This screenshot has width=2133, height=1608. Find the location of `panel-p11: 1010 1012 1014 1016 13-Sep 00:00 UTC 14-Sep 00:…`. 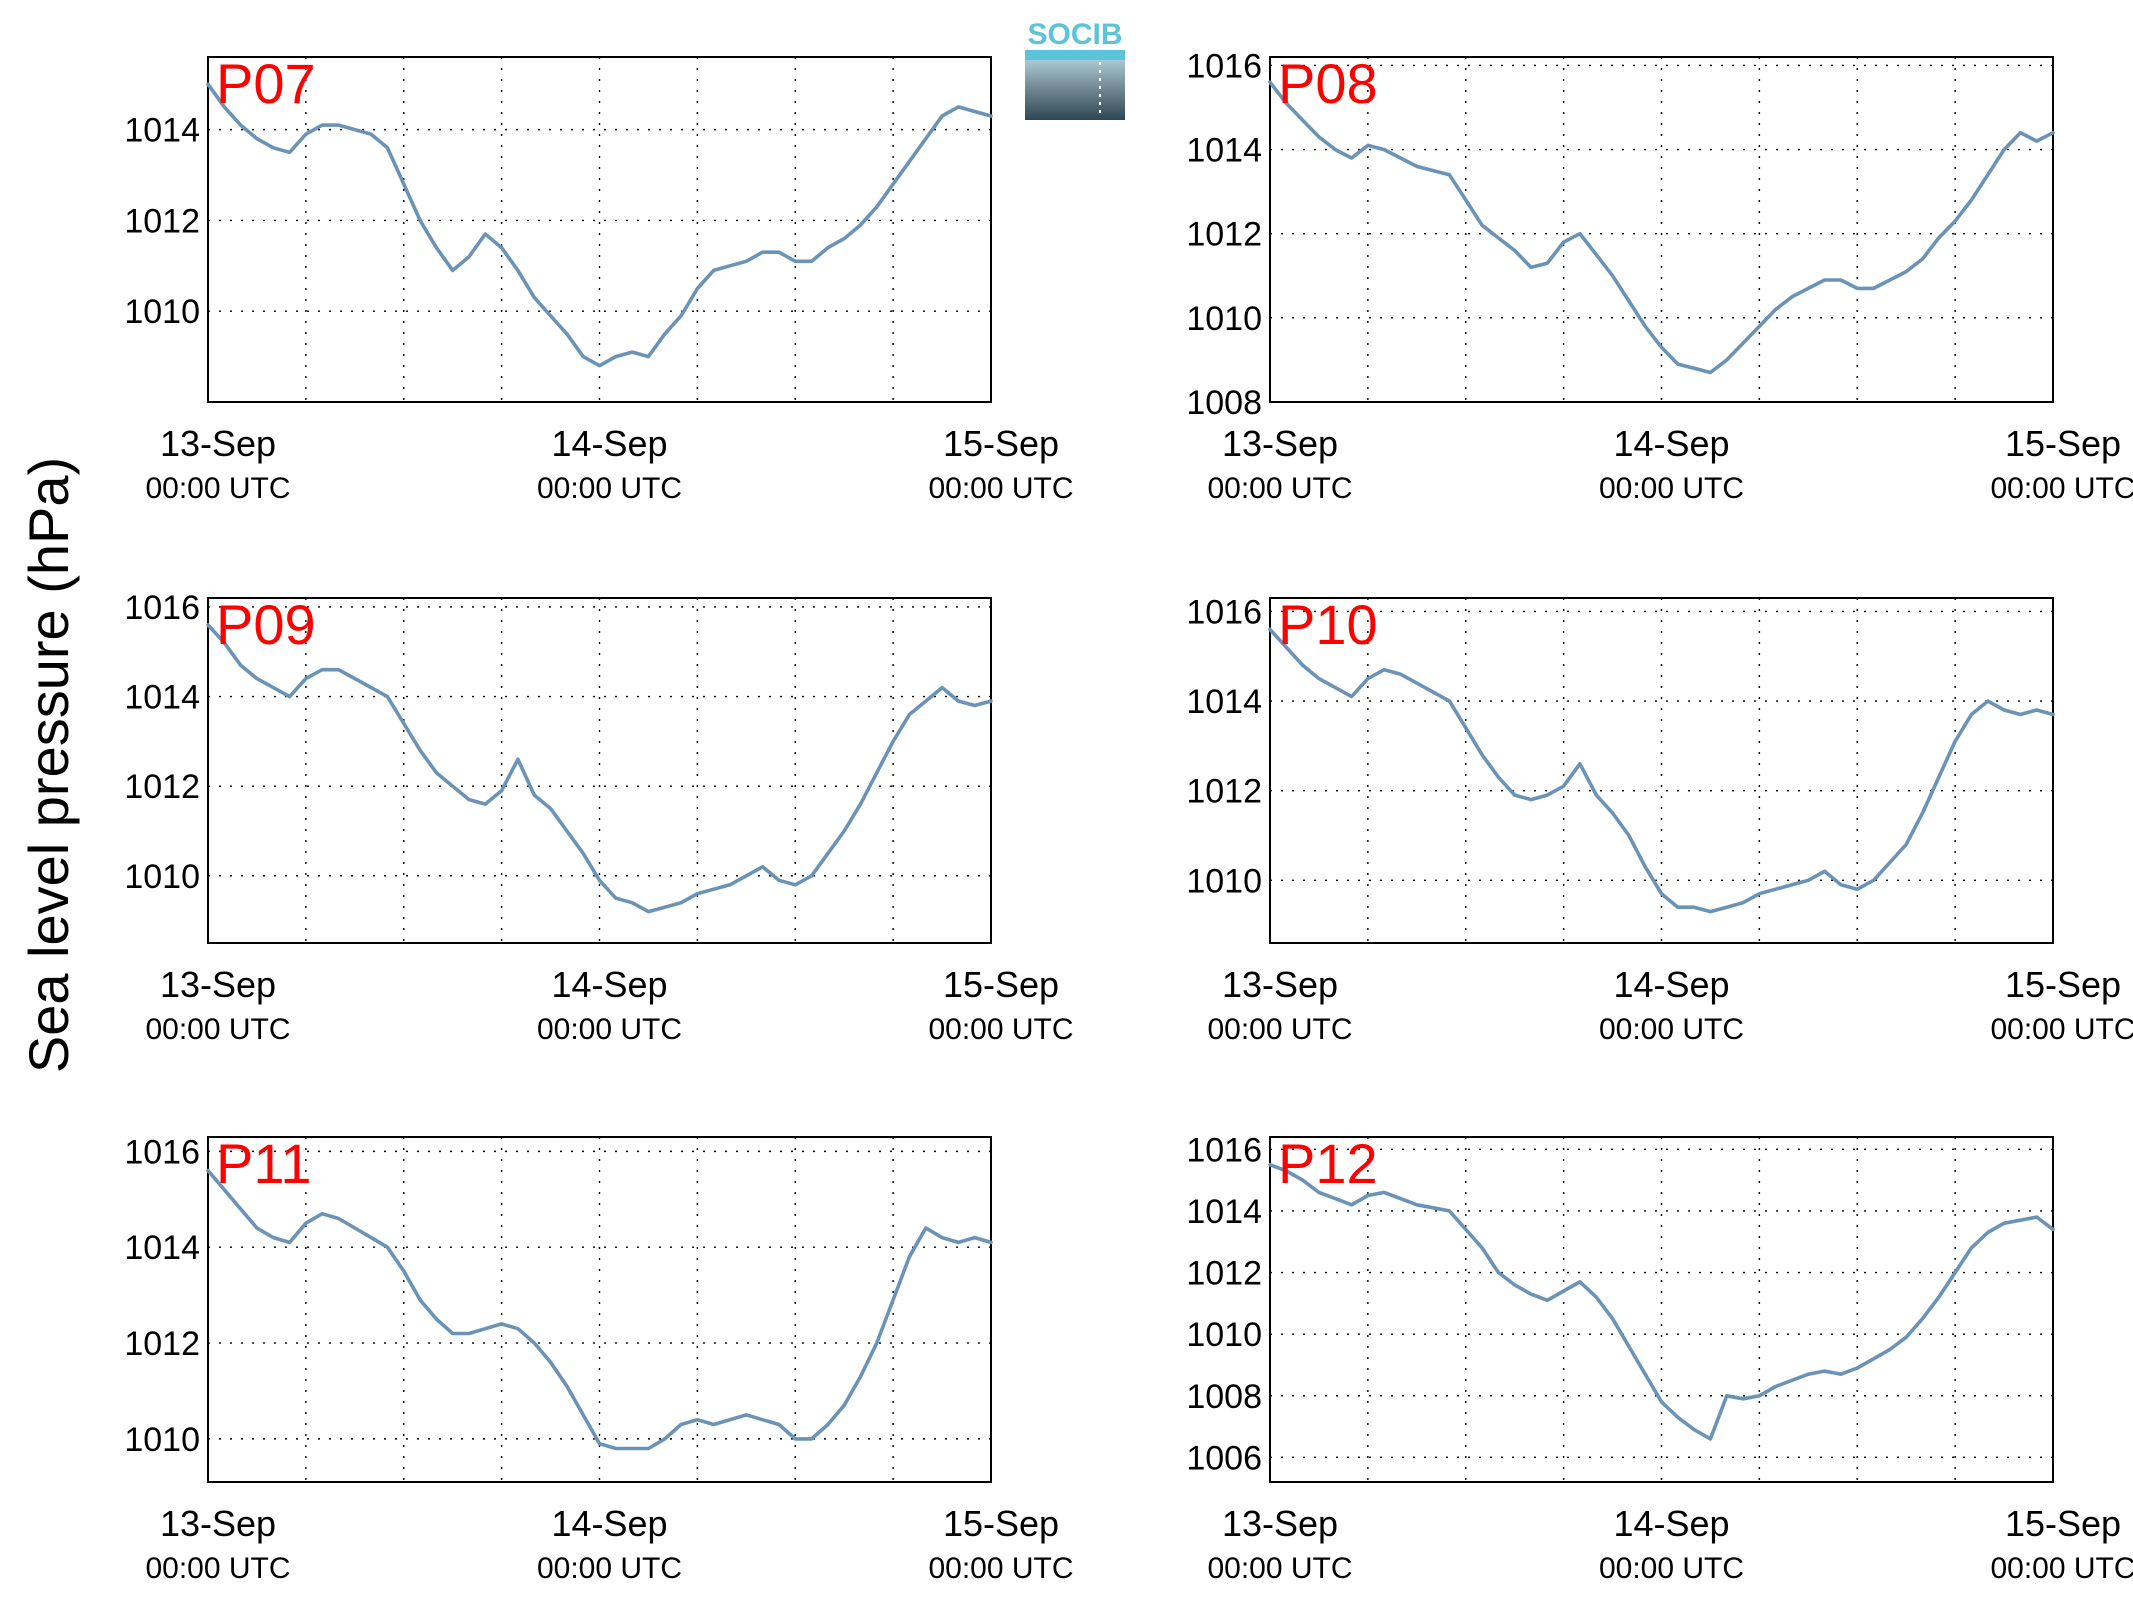

panel-p11: 1010 1012 1014 1016 13-Sep 00:00 UTC 14-Sep 00:… is located at coordinates (598, 1358).